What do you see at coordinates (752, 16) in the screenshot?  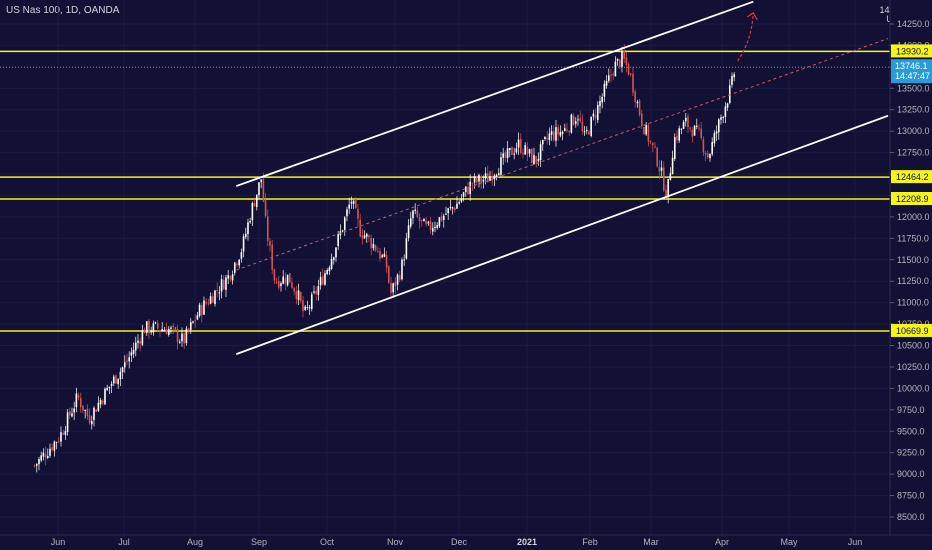 I see `projection-arrow-head` at bounding box center [752, 16].